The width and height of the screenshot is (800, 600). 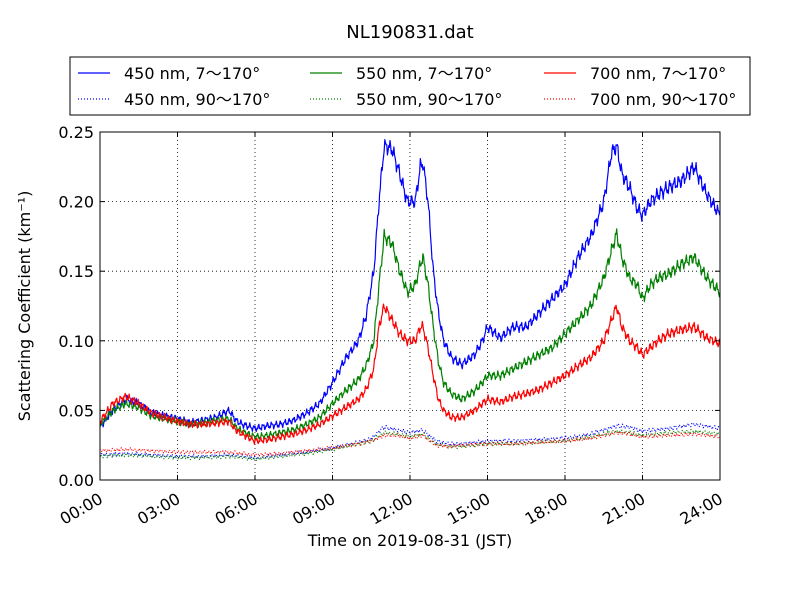 I want to click on x-axis-label: Time on 2019-08-31 (JST), so click(x=409, y=540).